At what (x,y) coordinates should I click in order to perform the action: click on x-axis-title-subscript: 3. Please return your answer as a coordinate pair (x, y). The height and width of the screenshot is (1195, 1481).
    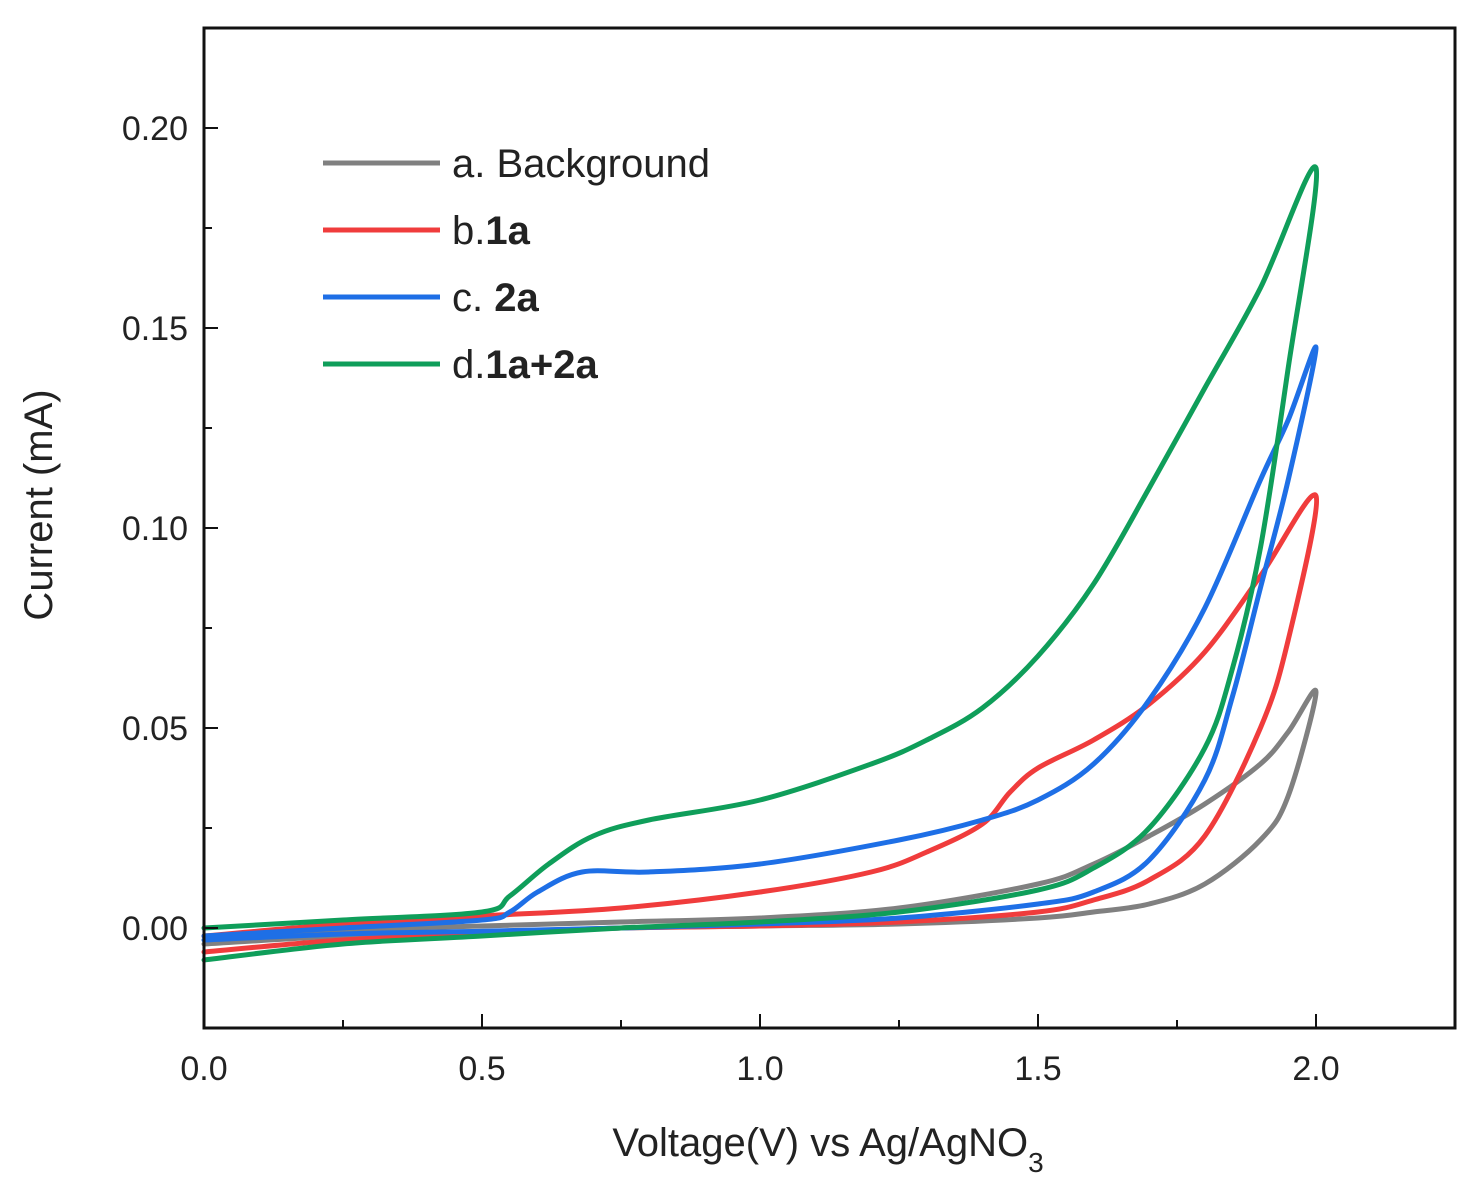
    Looking at the image, I should click on (1036, 1162).